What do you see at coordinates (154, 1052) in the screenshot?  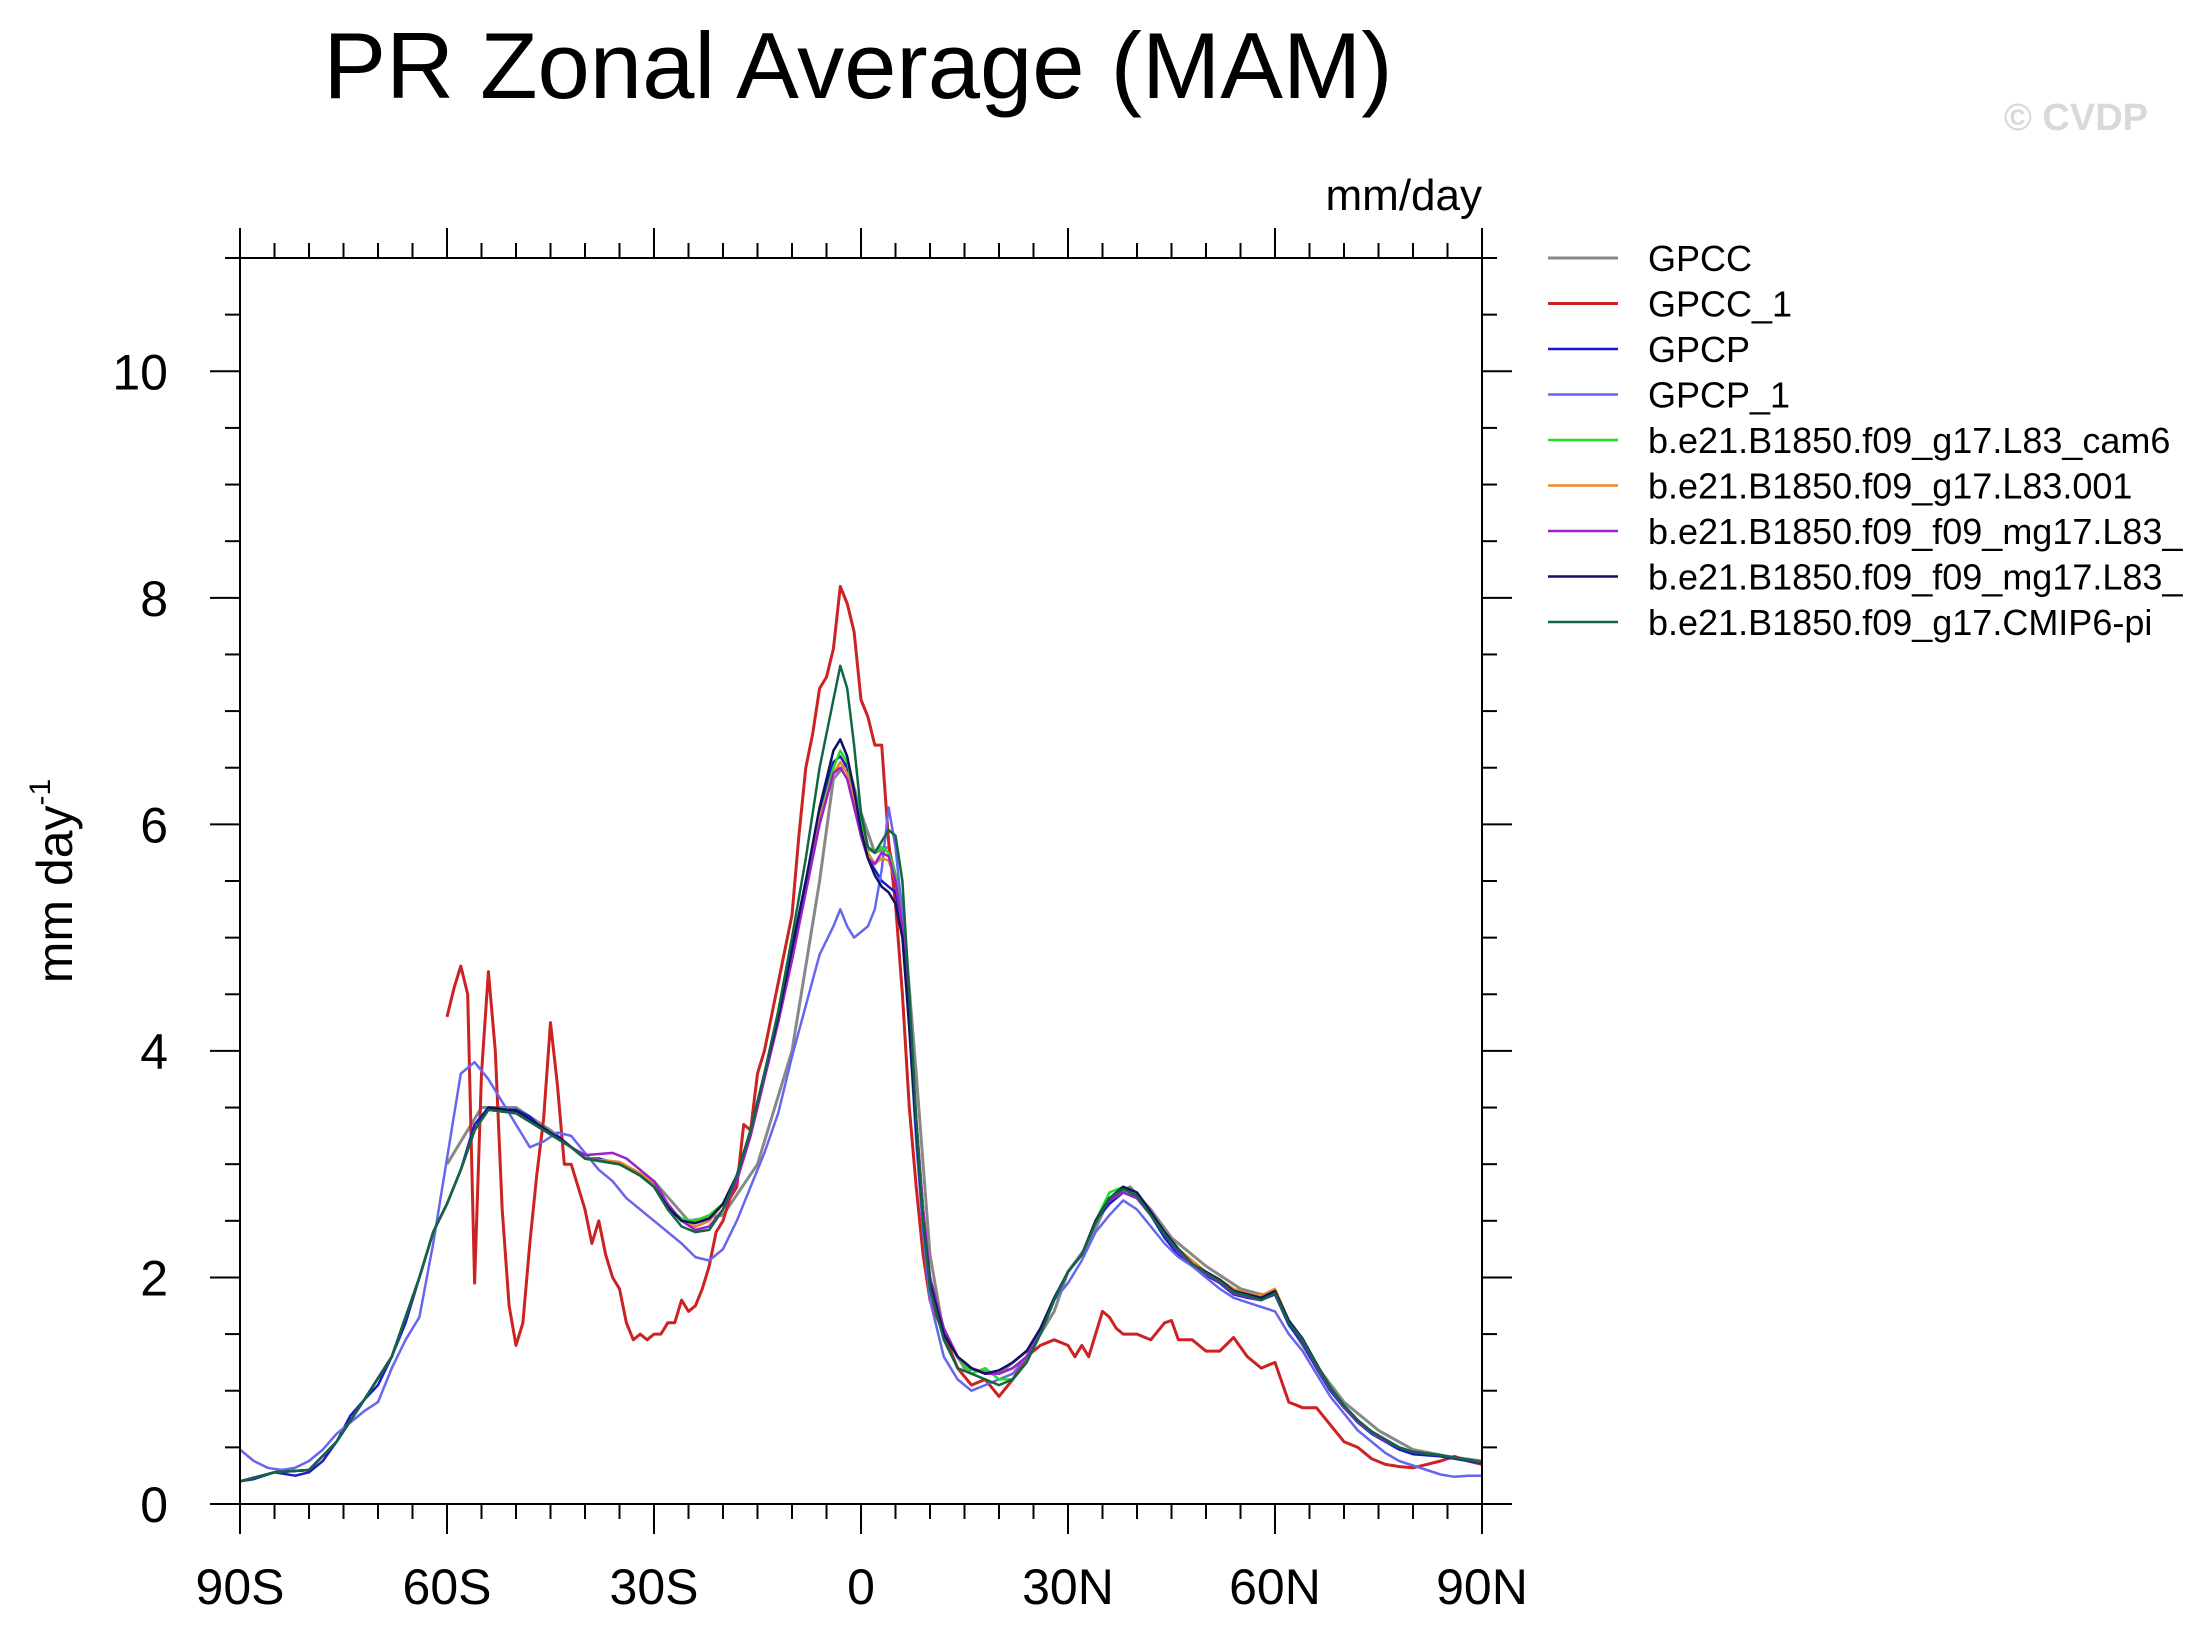 I see `y-tick-label: 4` at bounding box center [154, 1052].